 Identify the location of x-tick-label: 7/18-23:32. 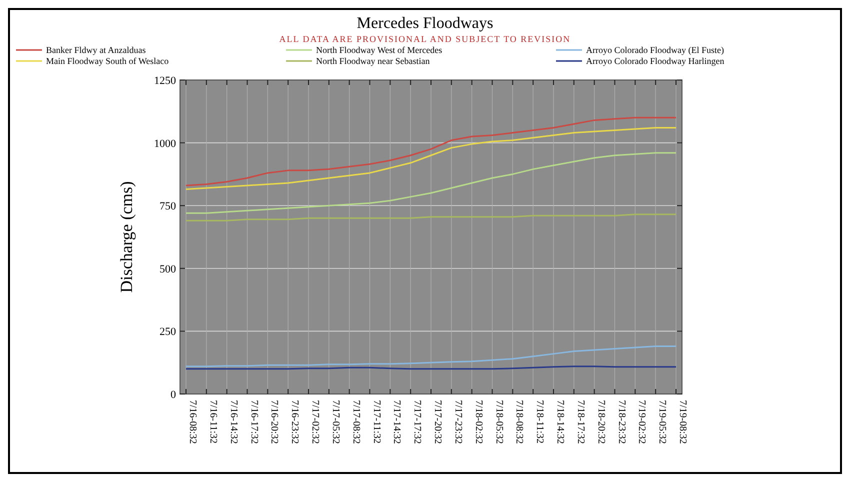
(621, 422).